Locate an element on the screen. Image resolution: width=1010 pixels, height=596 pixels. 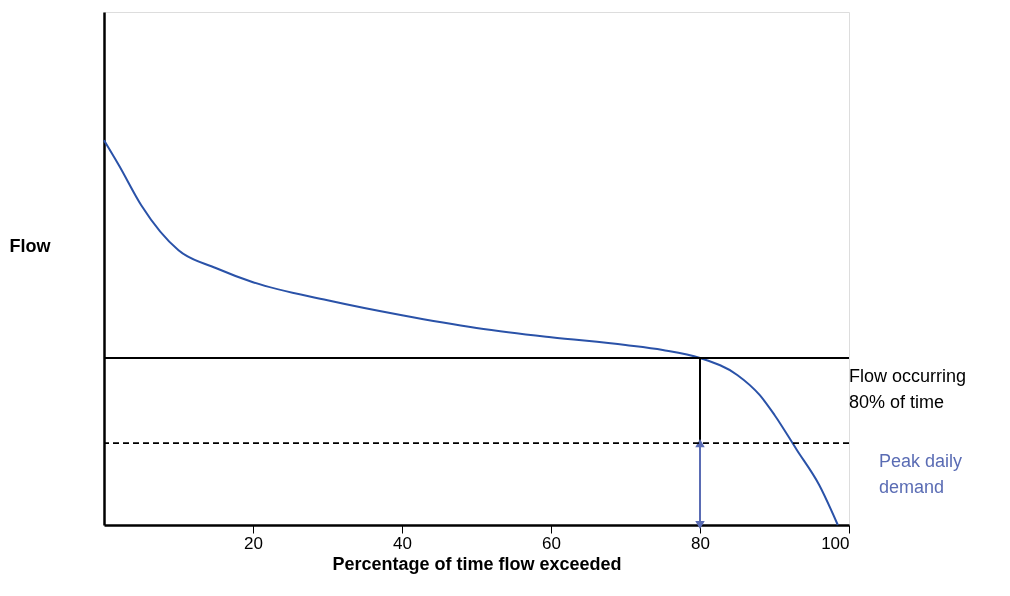
x-tick-label: 20 is located at coordinates (253, 543).